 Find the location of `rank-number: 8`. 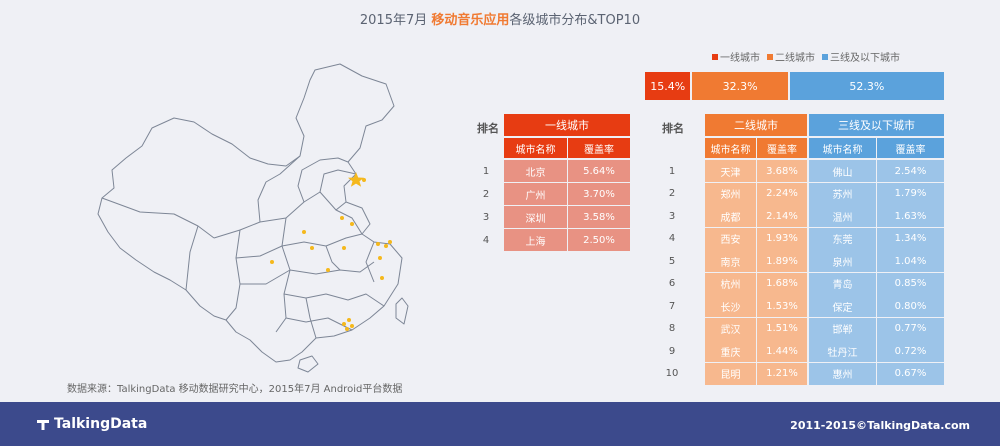

rank-number: 8 is located at coordinates (672, 328).